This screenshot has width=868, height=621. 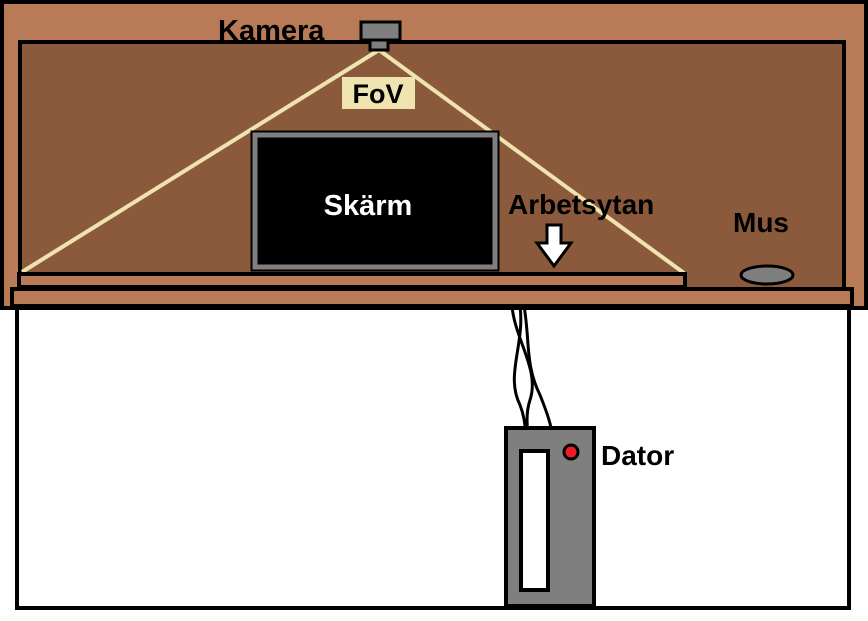 I want to click on mouse-shape, so click(x=767, y=275).